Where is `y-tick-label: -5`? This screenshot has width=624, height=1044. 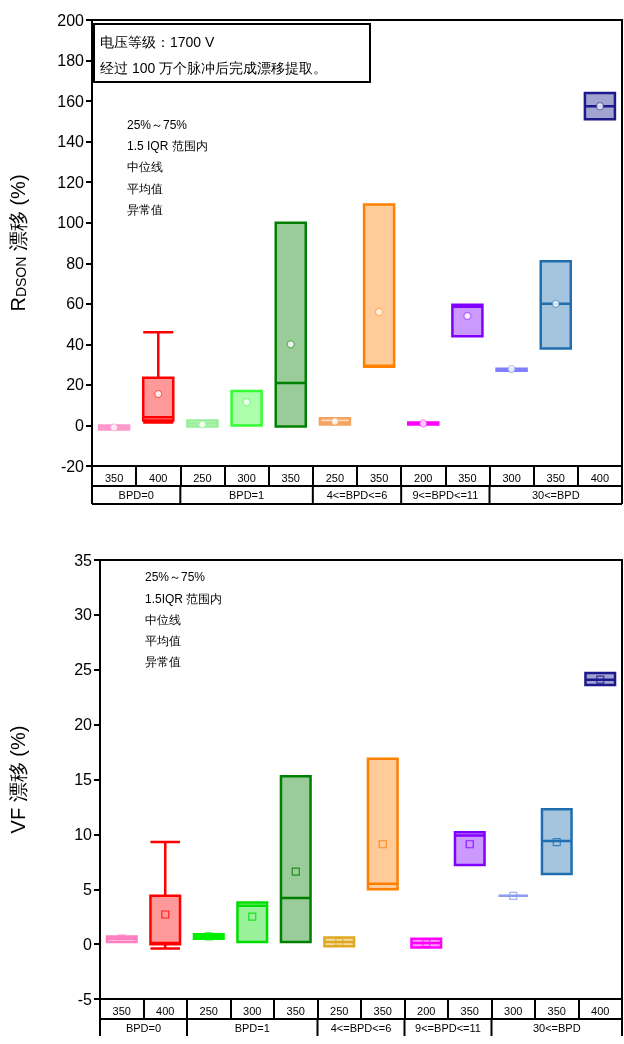 y-tick-label: -5 is located at coordinates (85, 999).